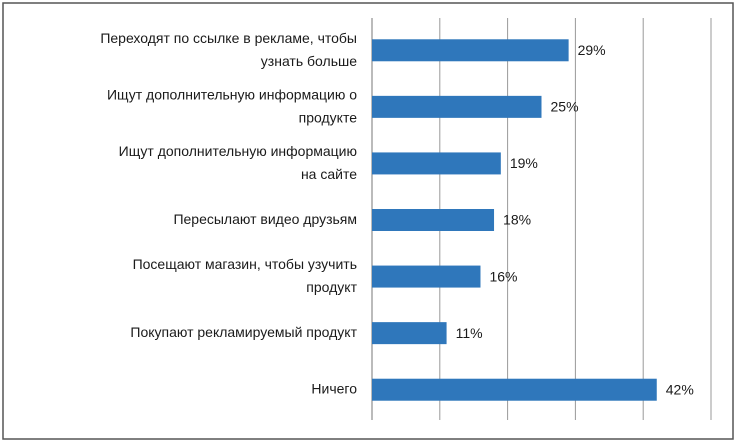  Describe the element at coordinates (238, 162) in the screenshot. I see `y-tick-label: Ищут дополнительную информацию на сайте` at that location.